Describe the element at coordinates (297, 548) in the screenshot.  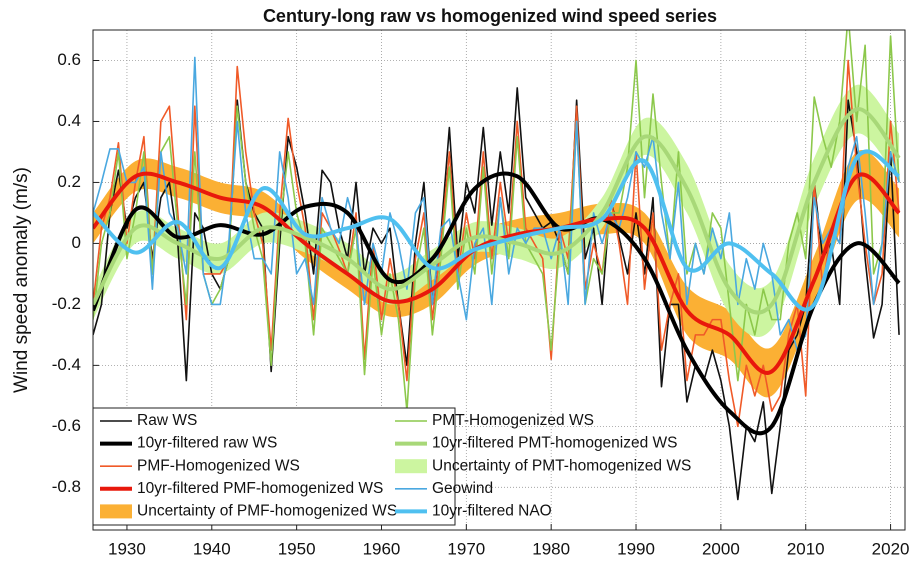
I see `x-tick-label: 1950` at that location.